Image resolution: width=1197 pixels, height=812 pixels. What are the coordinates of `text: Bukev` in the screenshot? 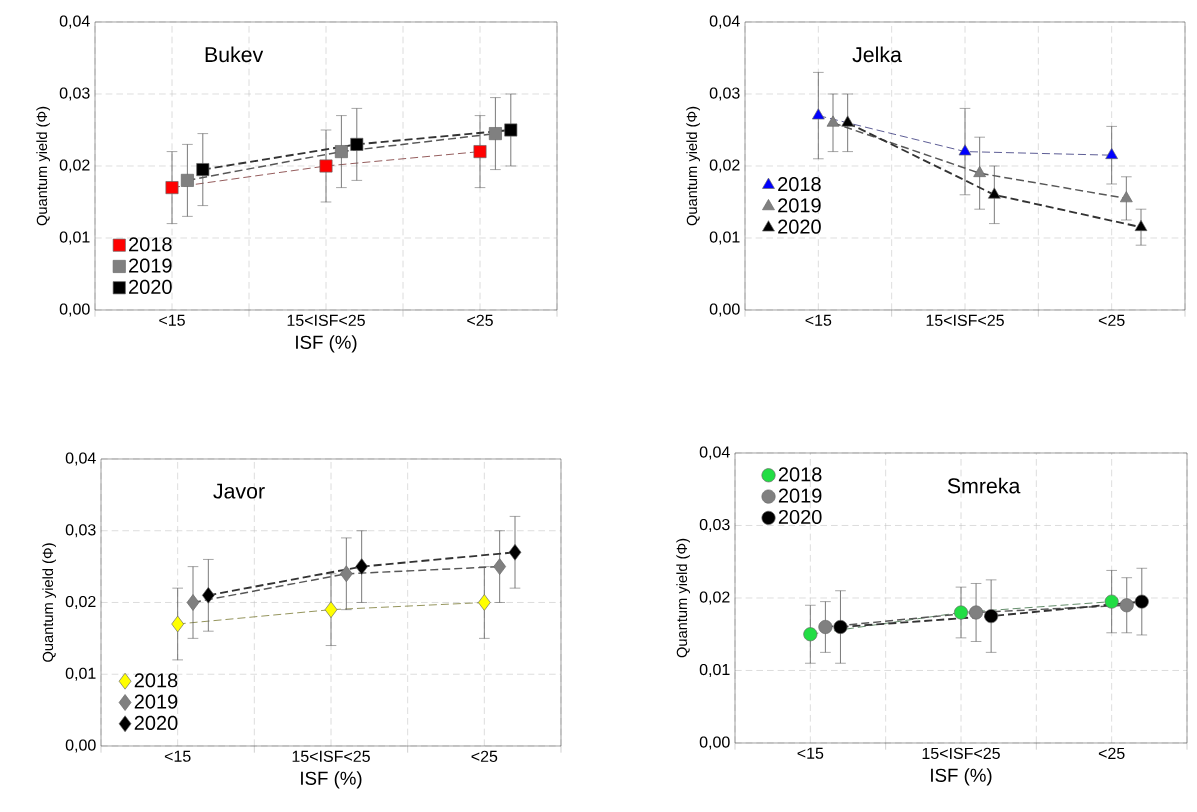 It's located at (234, 54).